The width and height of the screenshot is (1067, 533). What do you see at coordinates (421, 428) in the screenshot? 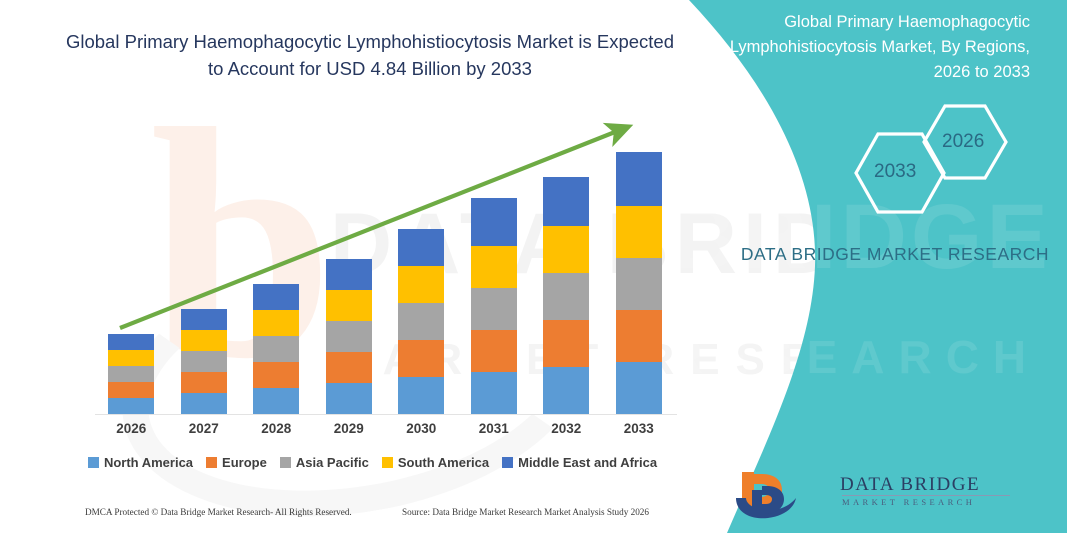
I see `x-axis-label-2030: 2030` at bounding box center [421, 428].